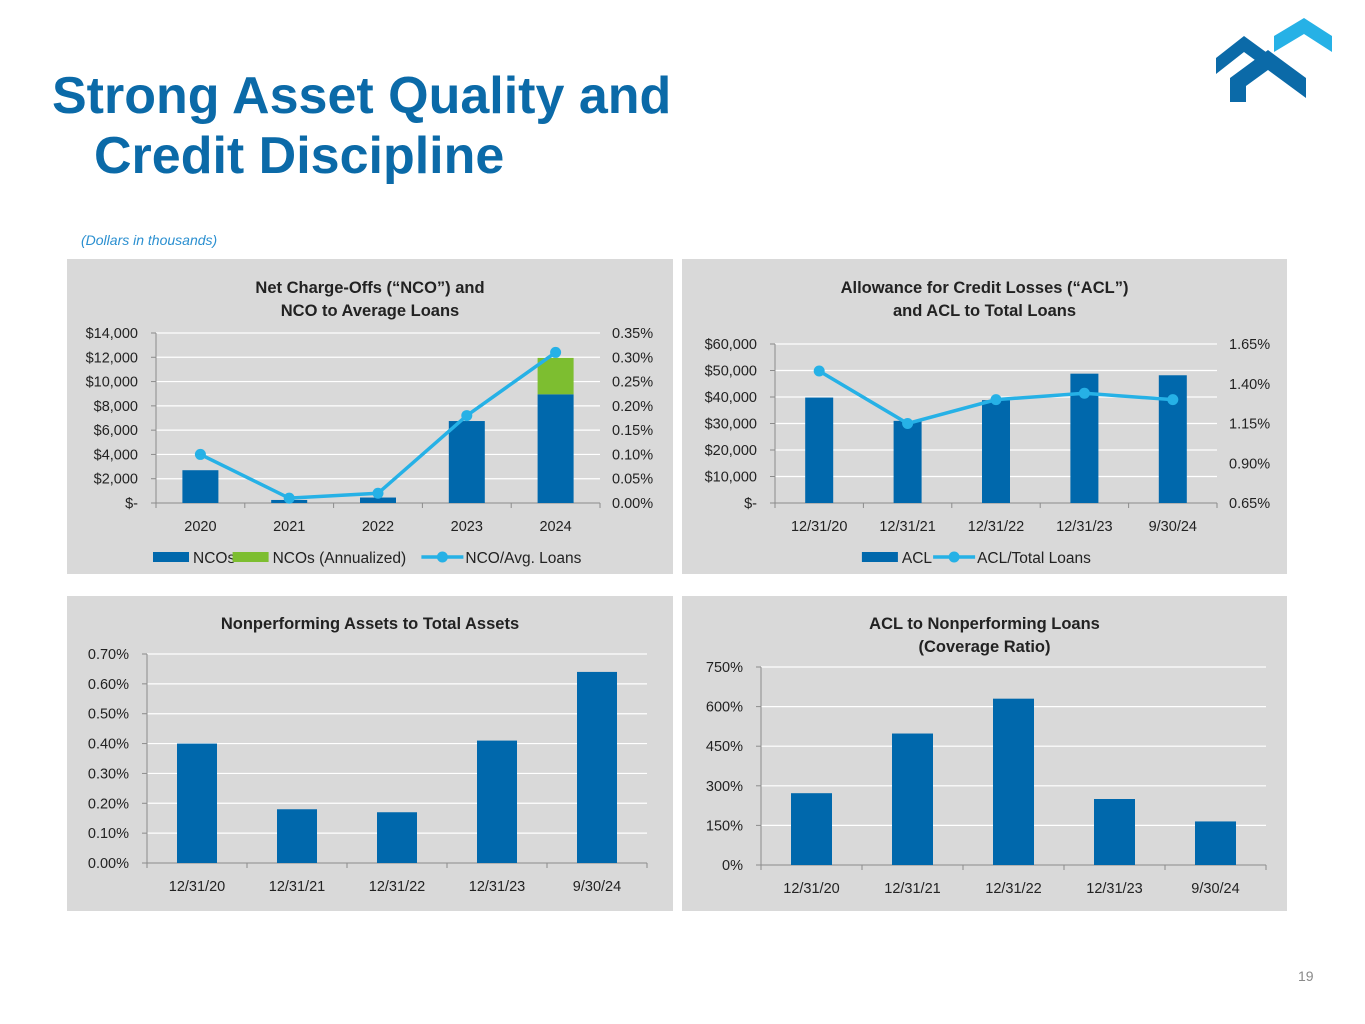 Image resolution: width=1365 pixels, height=1024 pixels. What do you see at coordinates (1274, 60) in the screenshot?
I see `company-logo-icon` at bounding box center [1274, 60].